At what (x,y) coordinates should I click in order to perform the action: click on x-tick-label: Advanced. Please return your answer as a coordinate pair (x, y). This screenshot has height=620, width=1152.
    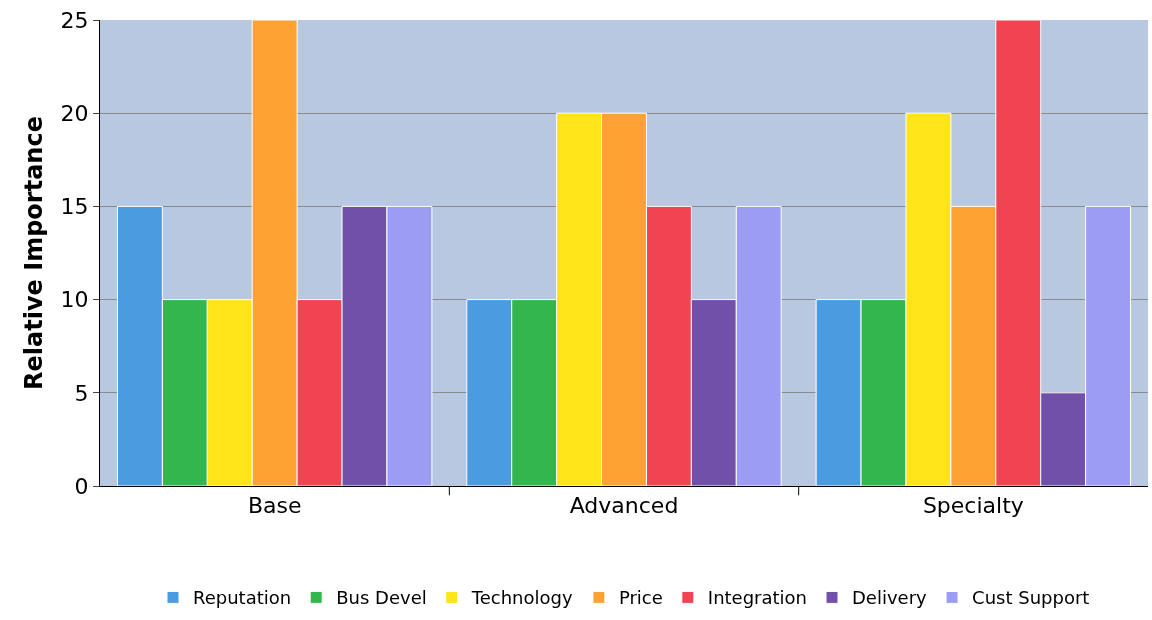
    Looking at the image, I should click on (624, 506).